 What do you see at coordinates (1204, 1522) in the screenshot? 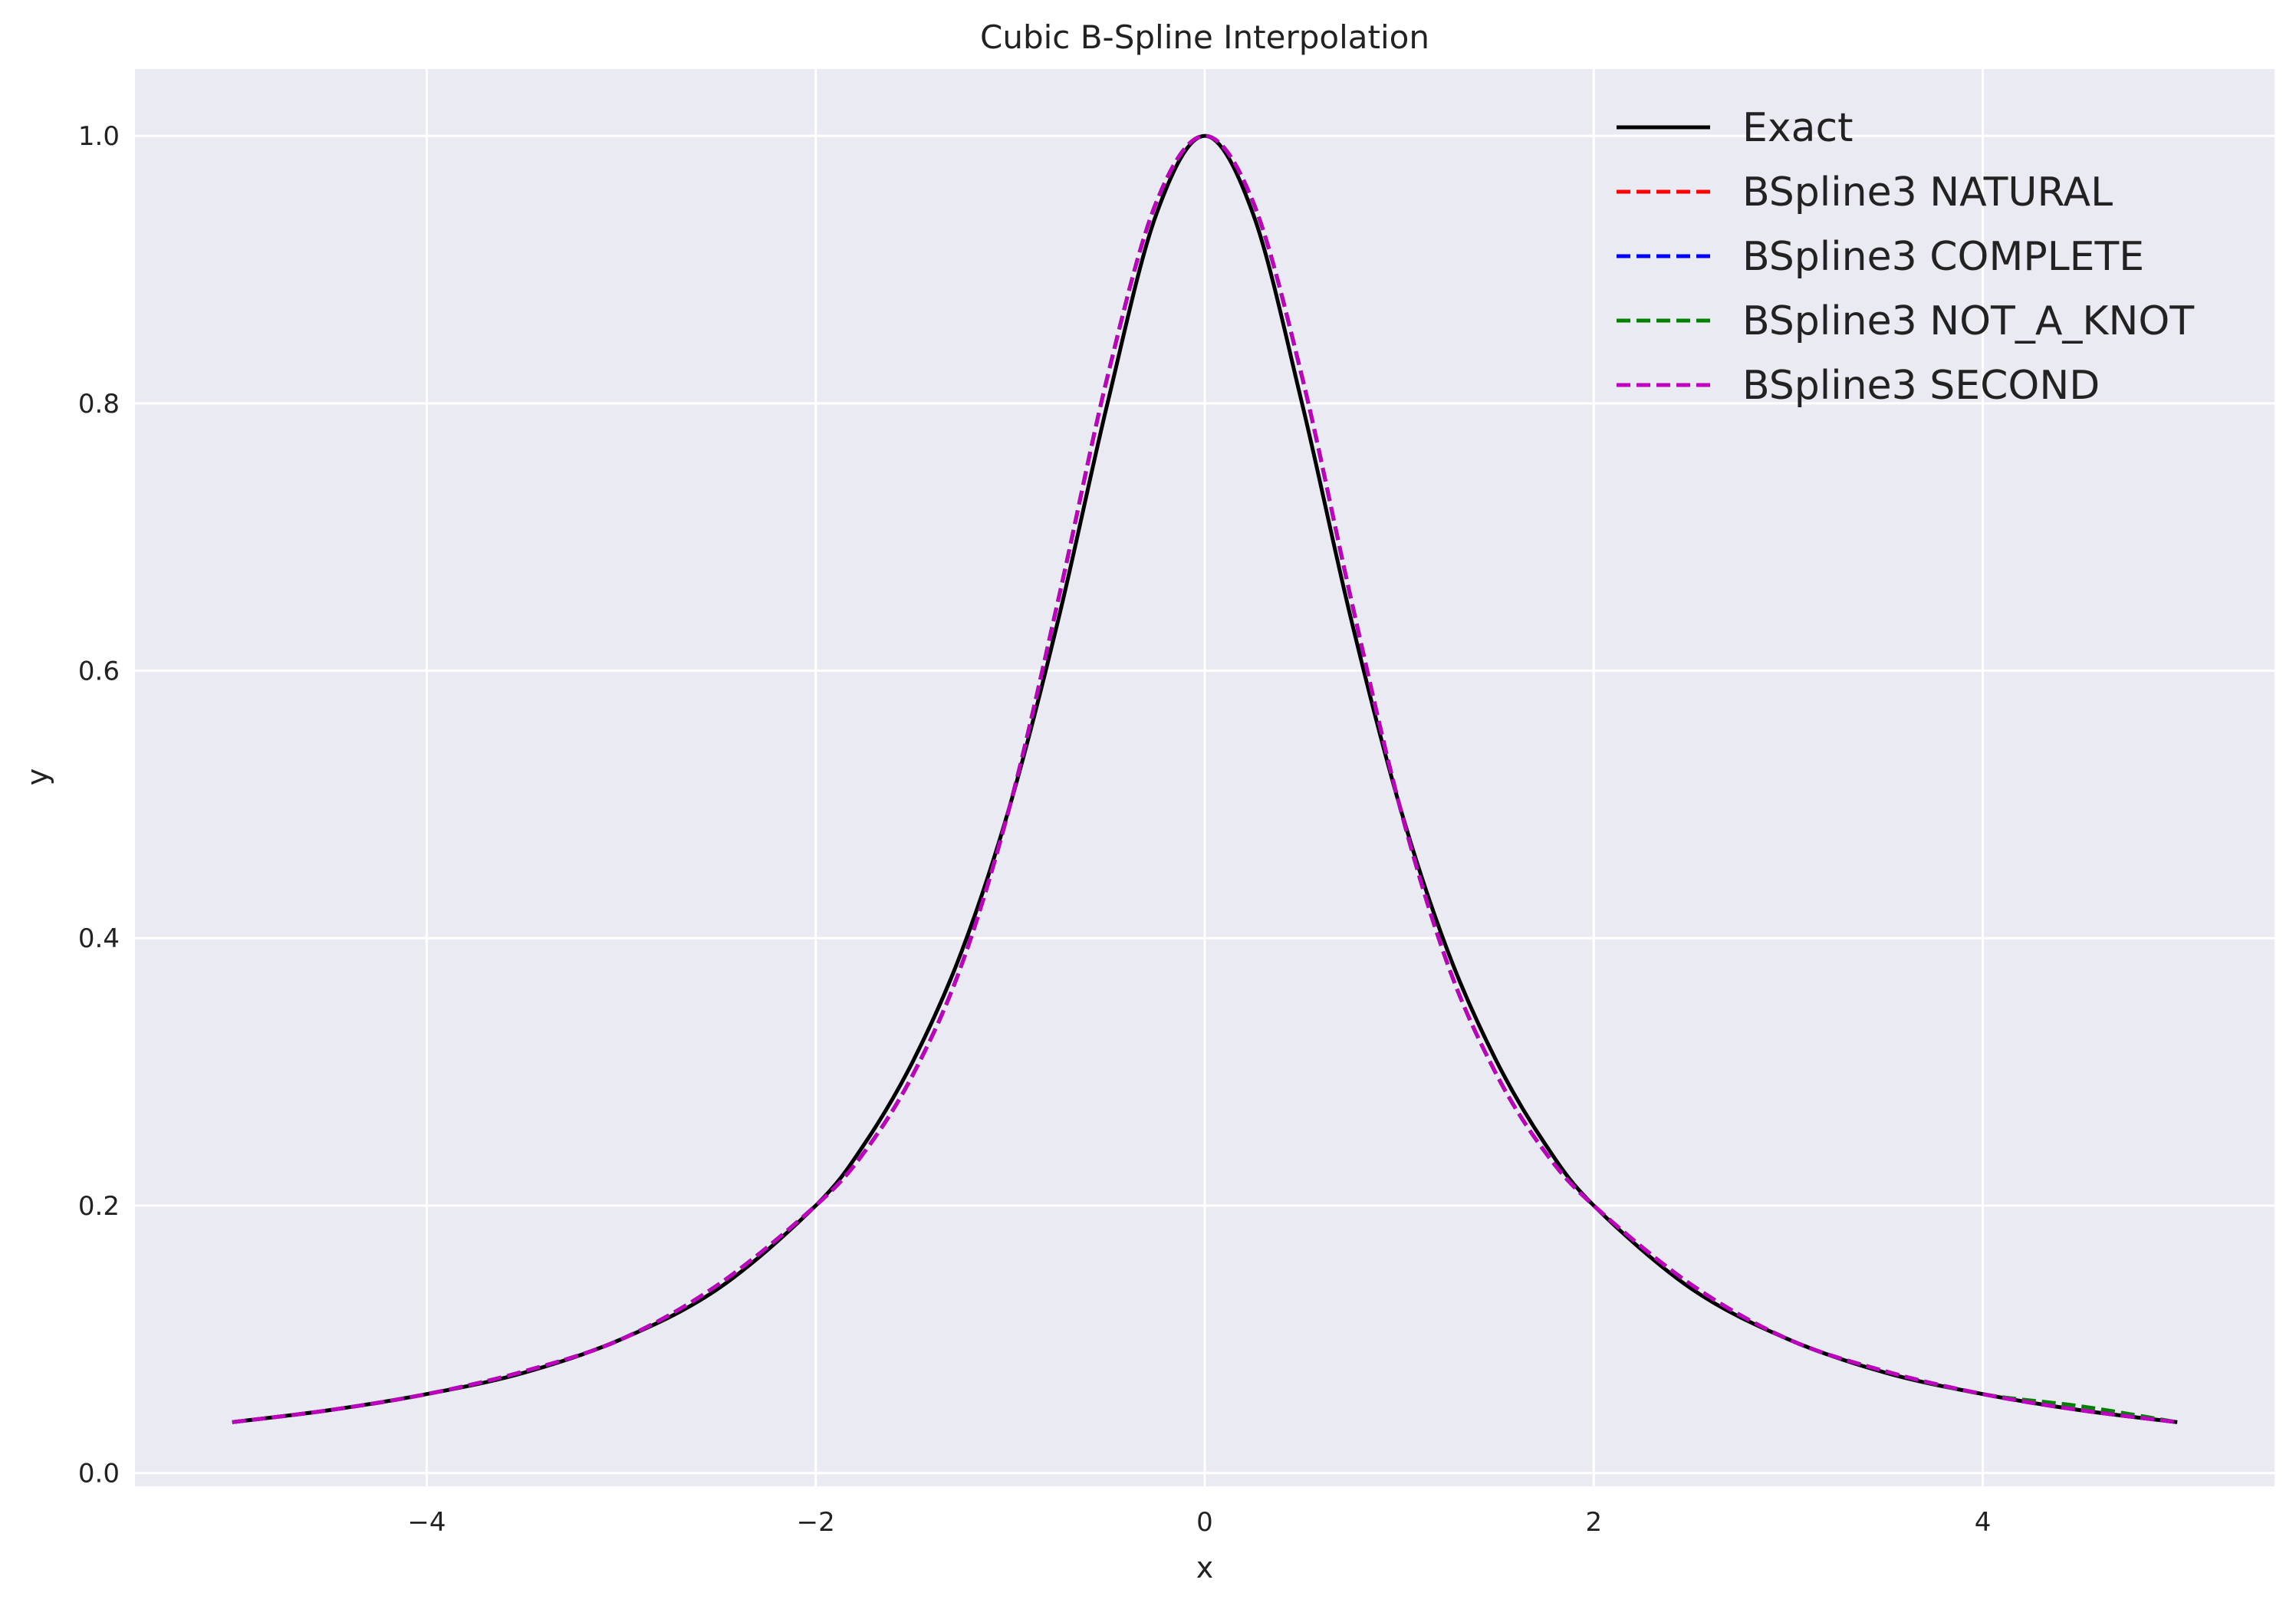
I see `x-tick-label: 0` at bounding box center [1204, 1522].